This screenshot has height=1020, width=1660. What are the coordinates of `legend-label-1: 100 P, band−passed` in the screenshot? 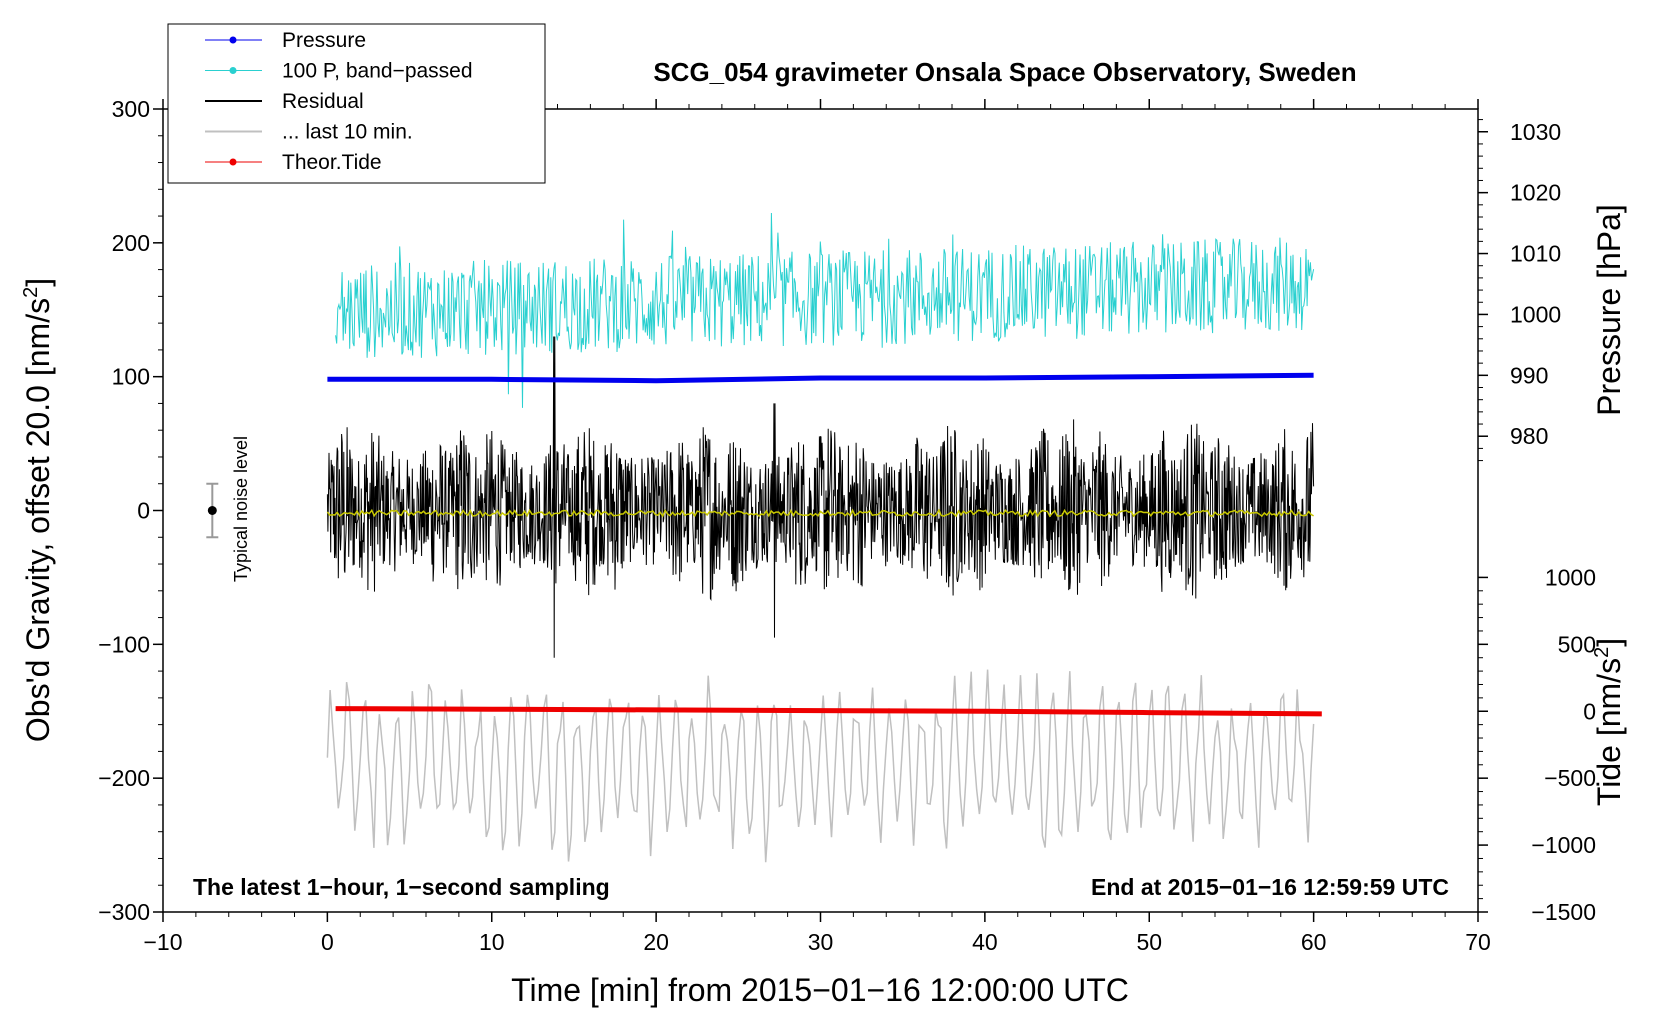 It's located at (377, 71).